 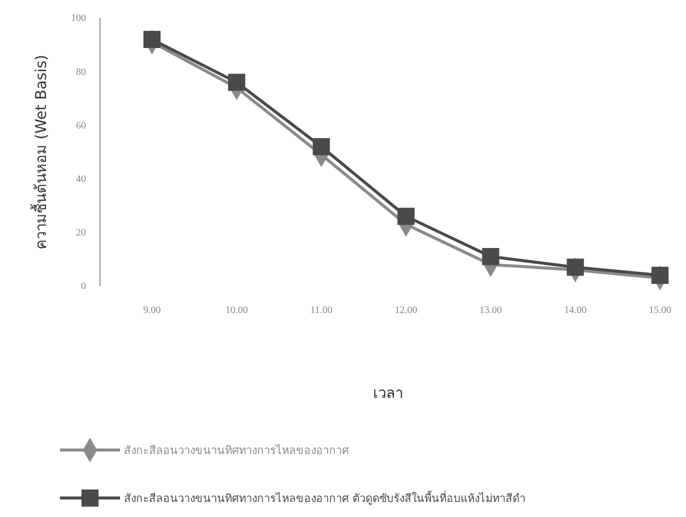 I want to click on y-axis-title: ความชื้นต้นหอม (Wet Basis), so click(x=40, y=152).